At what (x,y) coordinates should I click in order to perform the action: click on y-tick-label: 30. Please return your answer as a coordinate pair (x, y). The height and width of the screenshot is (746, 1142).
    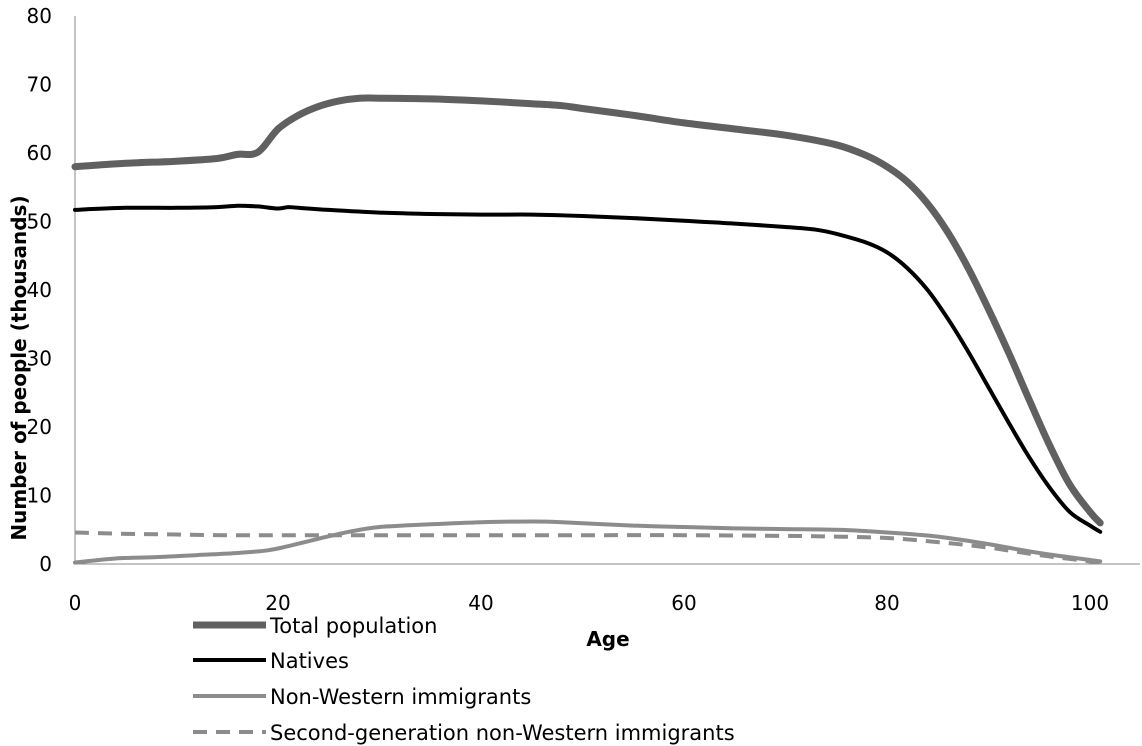
    Looking at the image, I should click on (39, 359).